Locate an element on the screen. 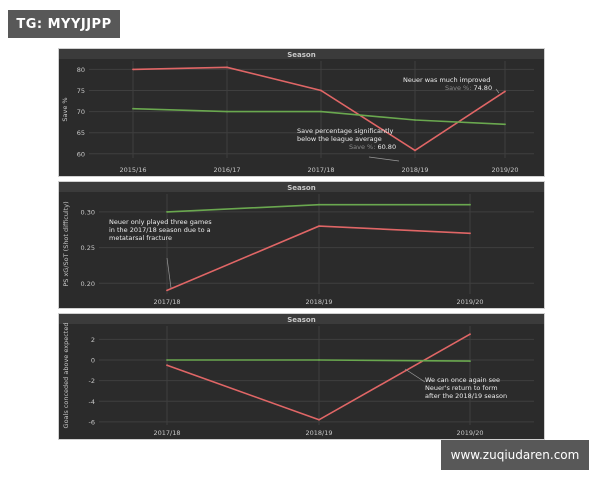  website-watermark-badge: www.zuqiudaren.com is located at coordinates (515, 455).